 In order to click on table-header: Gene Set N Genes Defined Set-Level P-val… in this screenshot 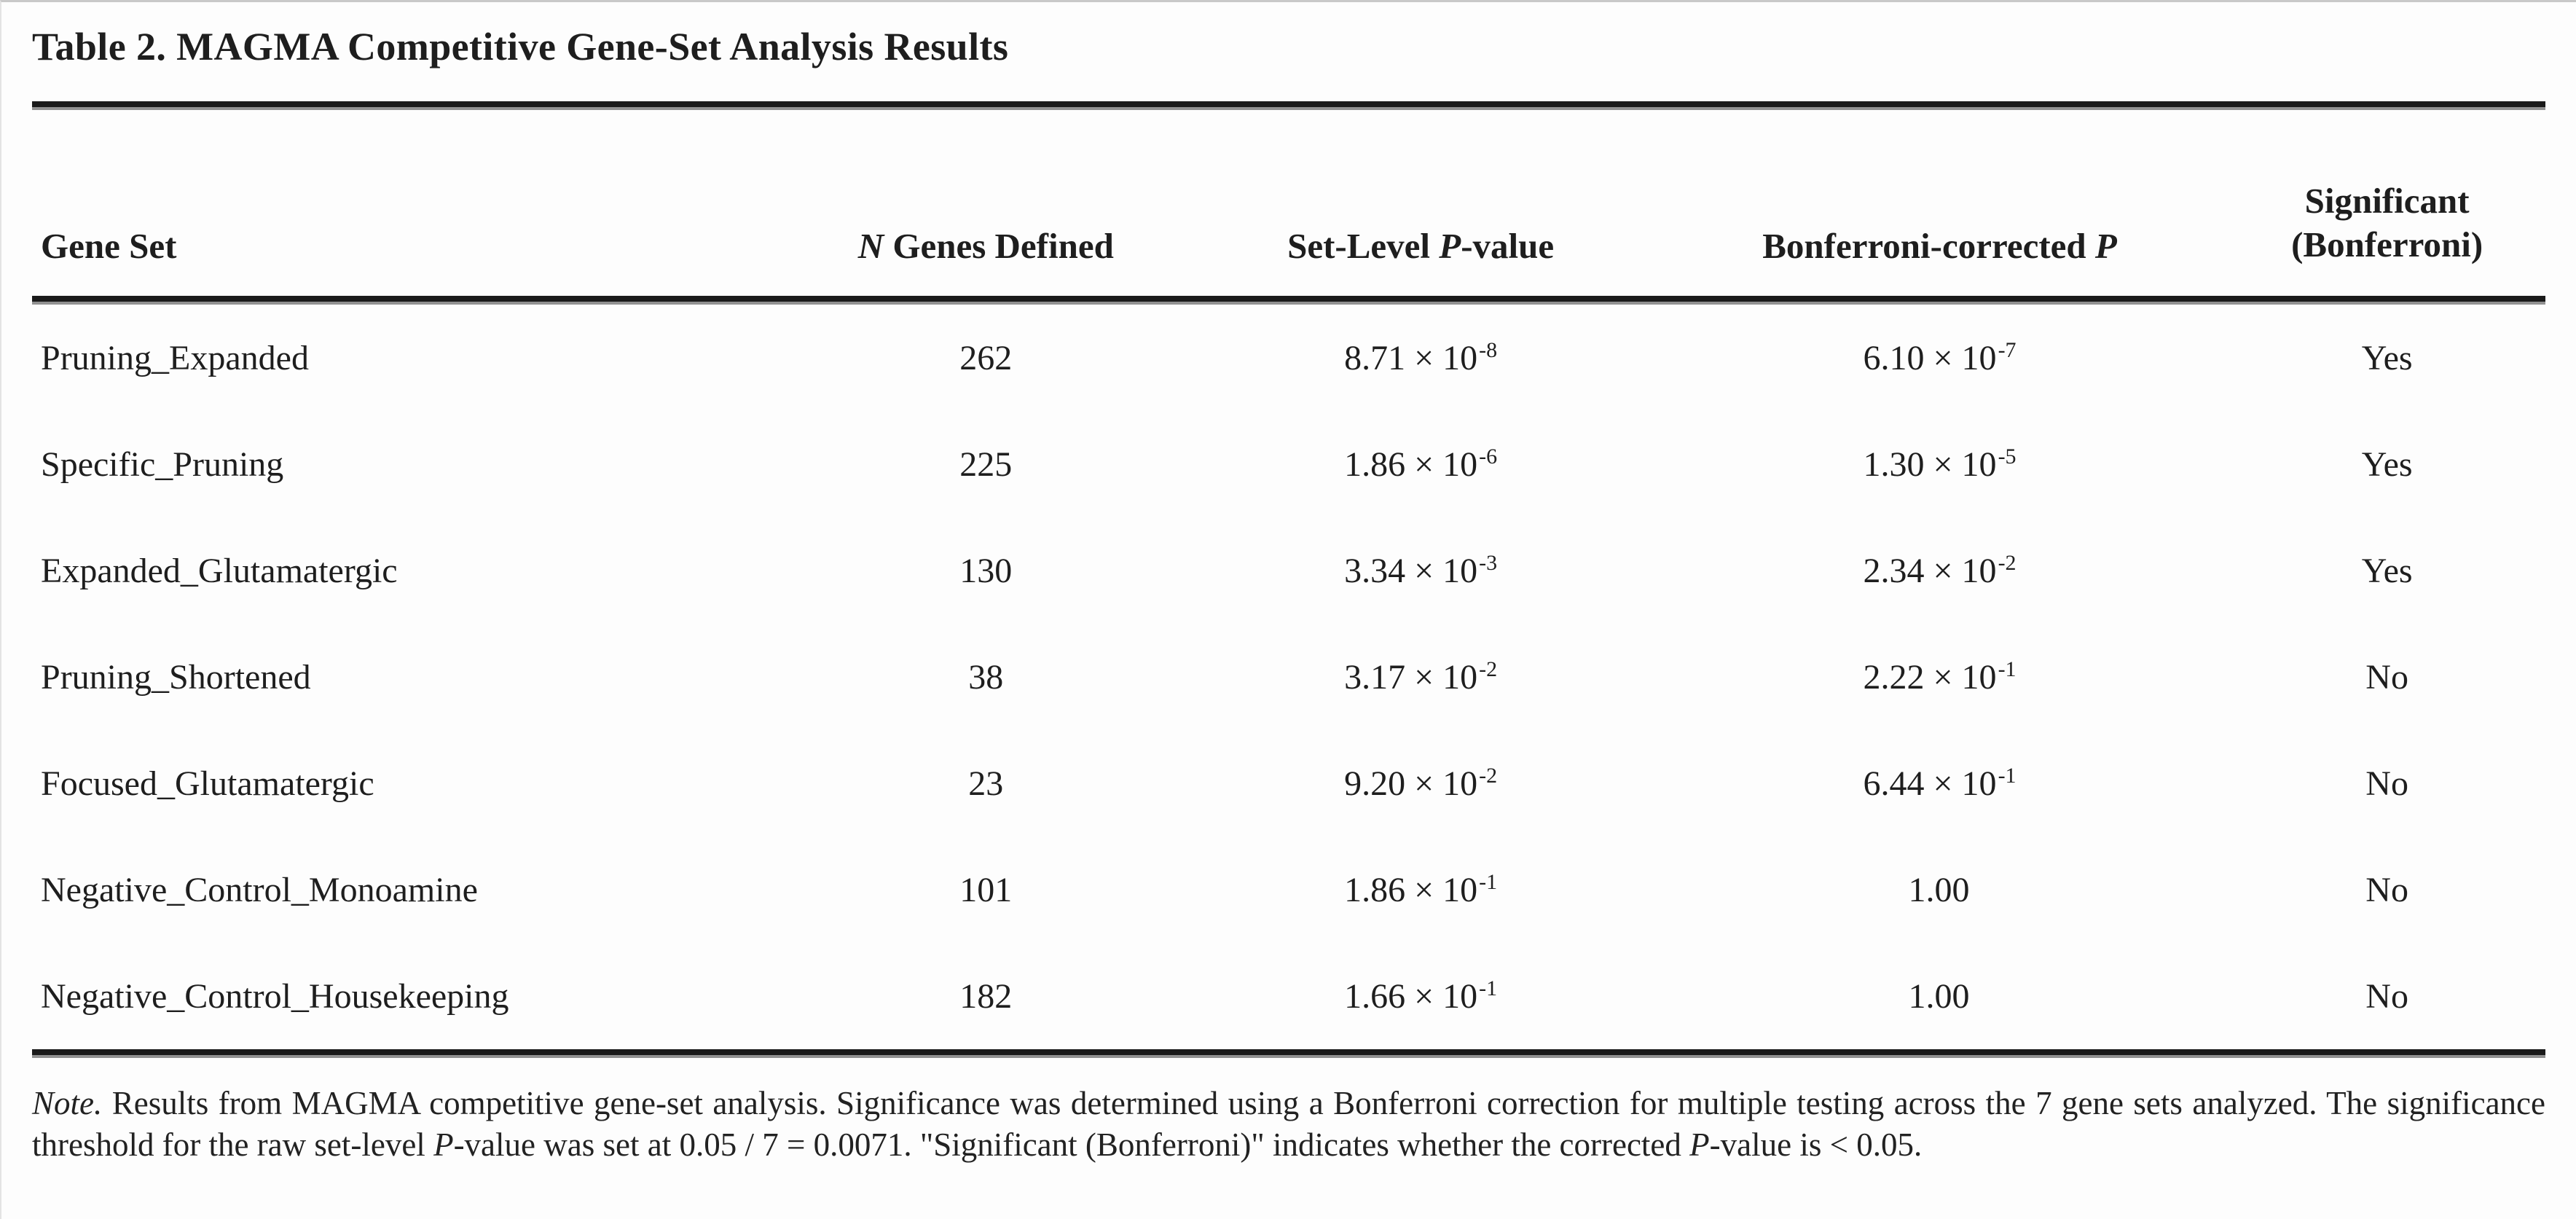, I will do `click(1288, 203)`.